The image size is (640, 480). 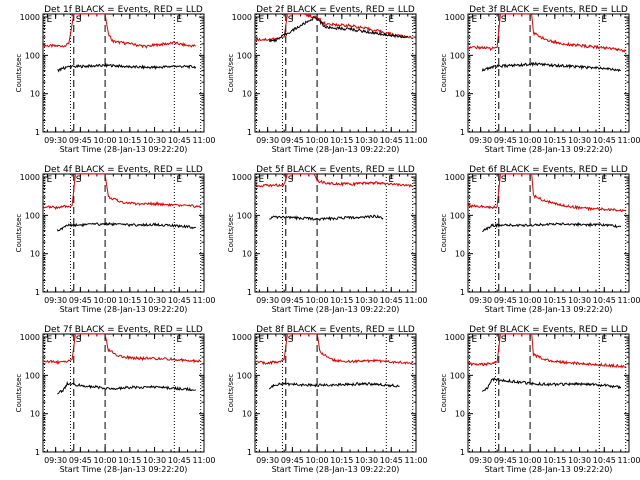 I want to click on panel-title: Det 5f BLACK = Events, RED = LLD, so click(x=335, y=170).